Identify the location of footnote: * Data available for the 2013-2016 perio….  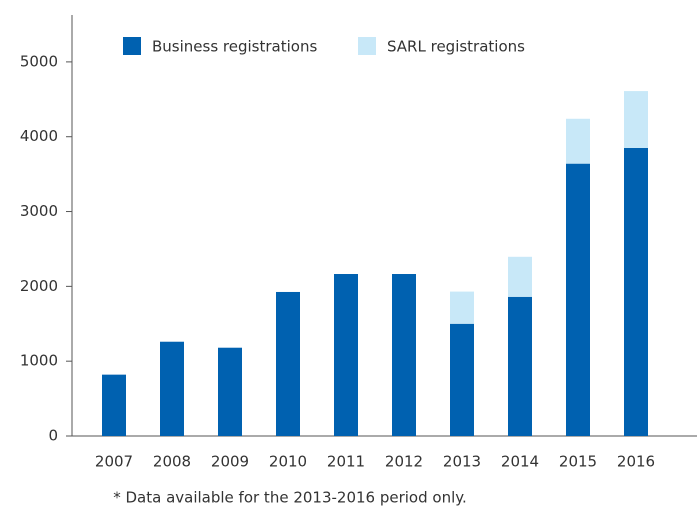
(290, 498).